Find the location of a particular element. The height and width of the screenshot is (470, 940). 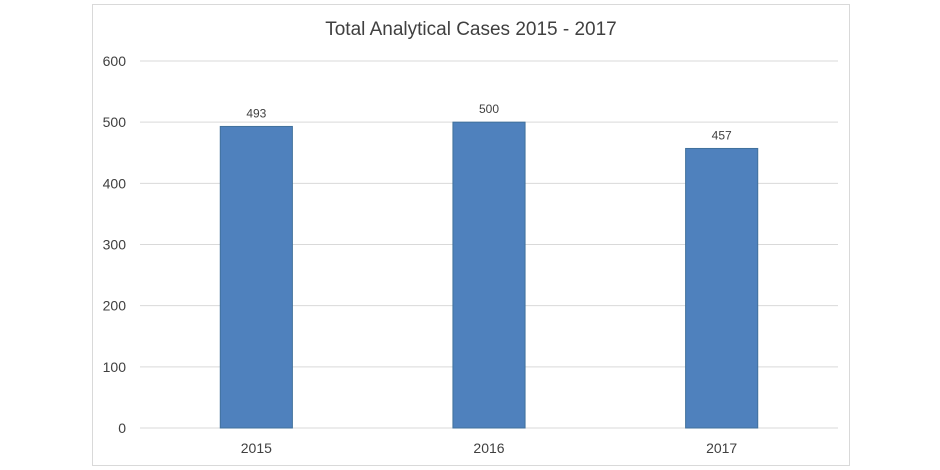

x-tick-label-2015: 2015 is located at coordinates (256, 448).